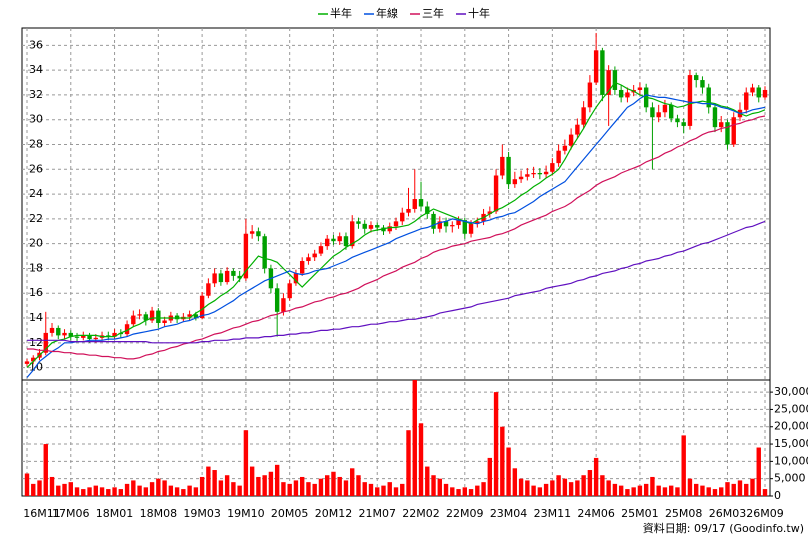 Image resolution: width=808 pixels, height=540 pixels. Describe the element at coordinates (71, 513) in the screenshot. I see `x-tick-label: 17M06` at that location.